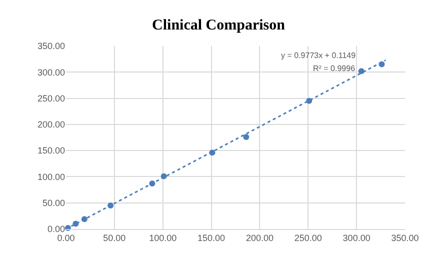 The width and height of the screenshot is (437, 269). Describe the element at coordinates (51, 177) in the screenshot. I see `y-tick-label: 100.00` at that location.